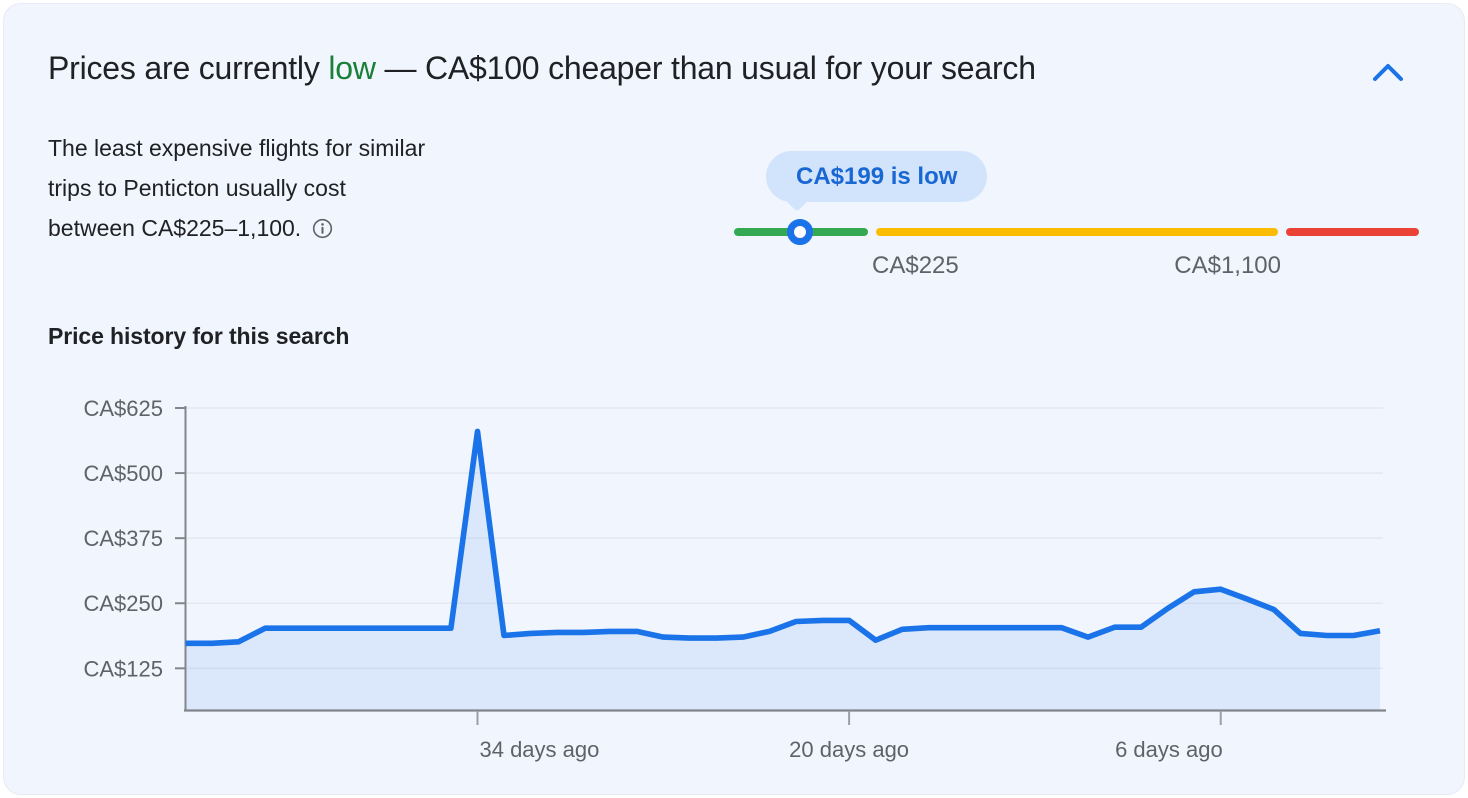  Describe the element at coordinates (197, 188) in the screenshot. I see `description-line-2: trips to Penticton usually cost` at that location.